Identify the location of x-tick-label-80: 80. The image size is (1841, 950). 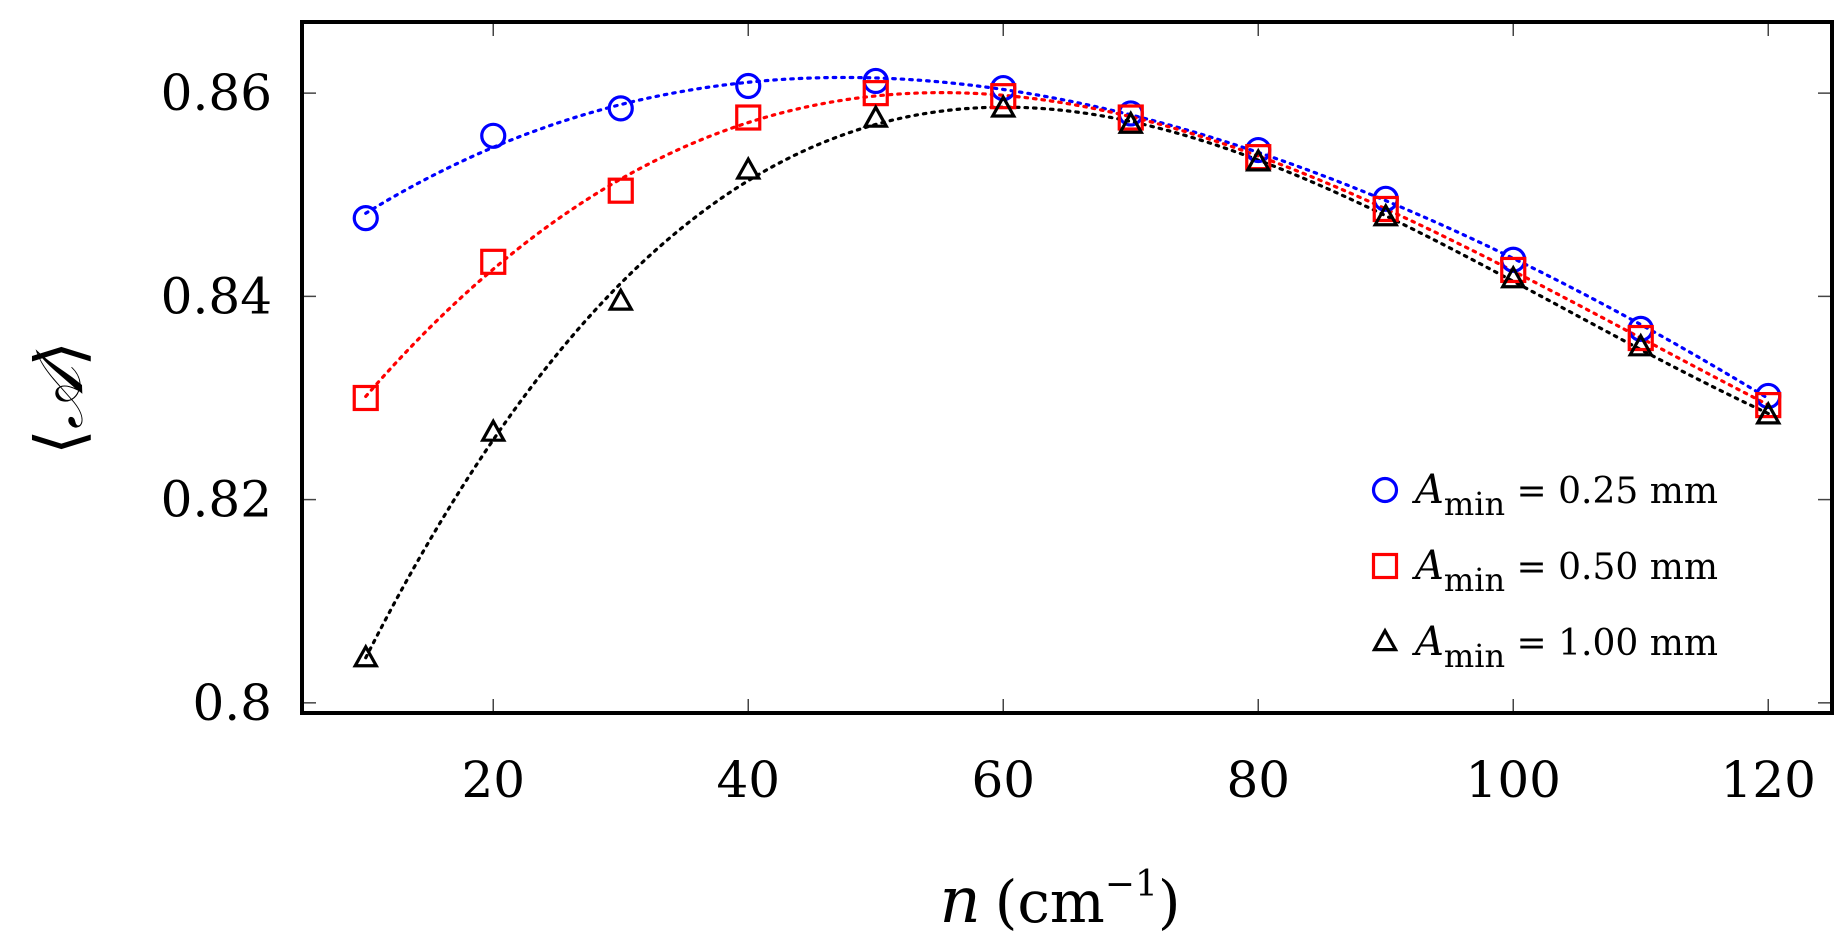
(1258, 780).